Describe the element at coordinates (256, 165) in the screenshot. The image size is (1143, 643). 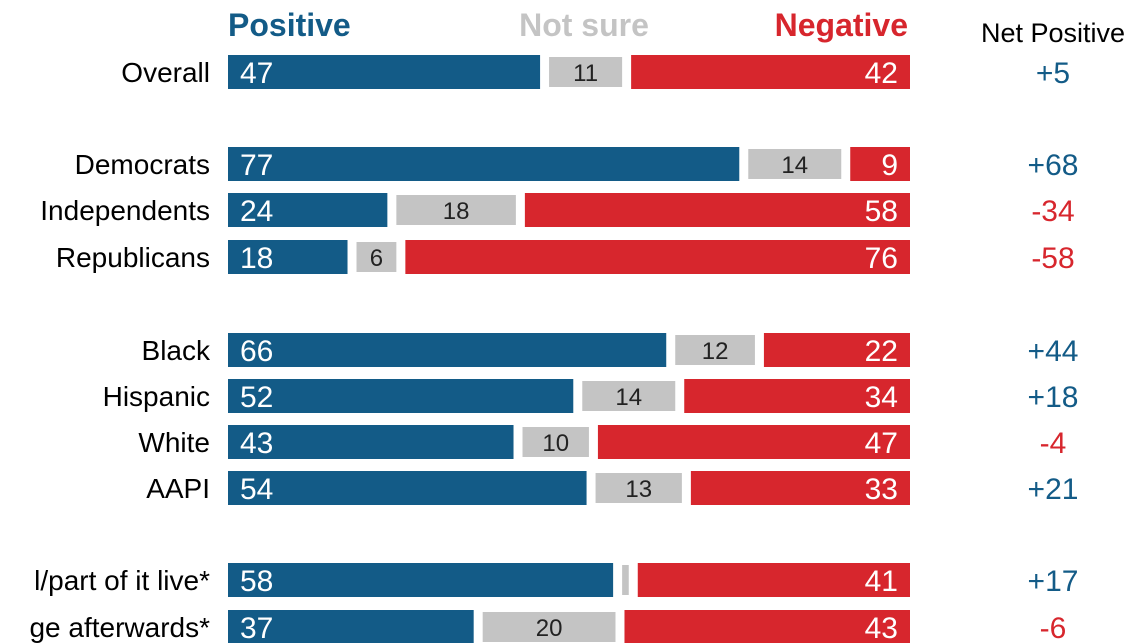
I see `bar-positive-value: 77` at that location.